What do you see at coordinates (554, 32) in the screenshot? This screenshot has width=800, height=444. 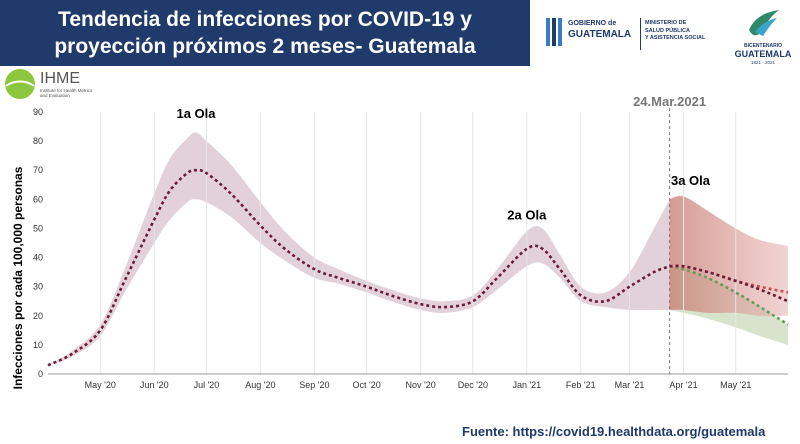 I see `flag-bars-icon` at bounding box center [554, 32].